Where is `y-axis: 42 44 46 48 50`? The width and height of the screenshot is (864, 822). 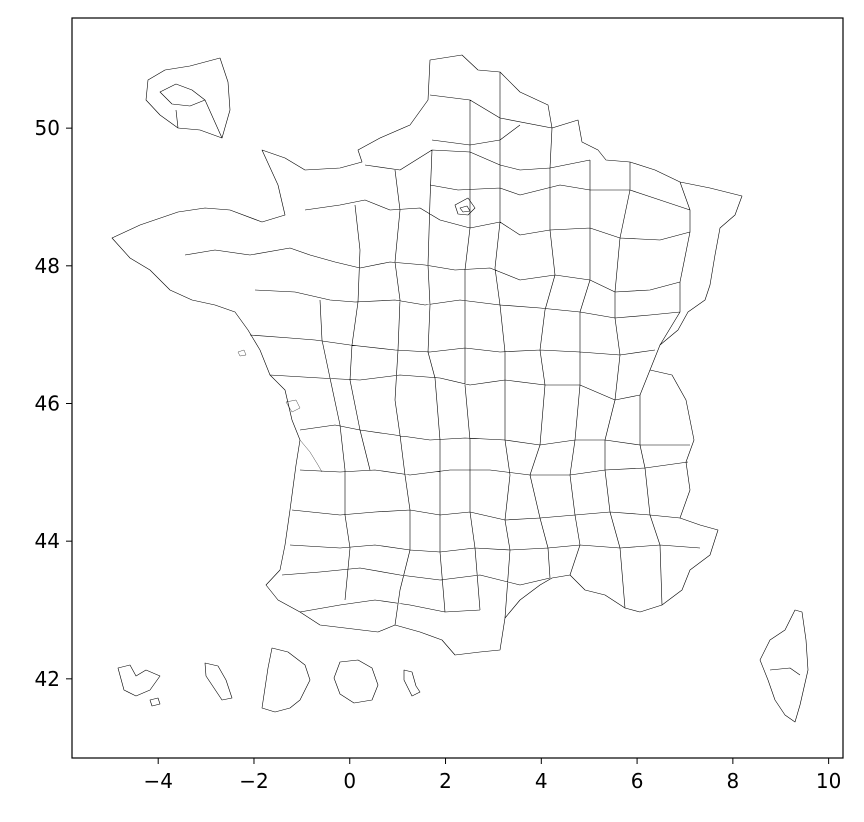
y-axis: 42 44 46 48 50 is located at coordinates (53, 403).